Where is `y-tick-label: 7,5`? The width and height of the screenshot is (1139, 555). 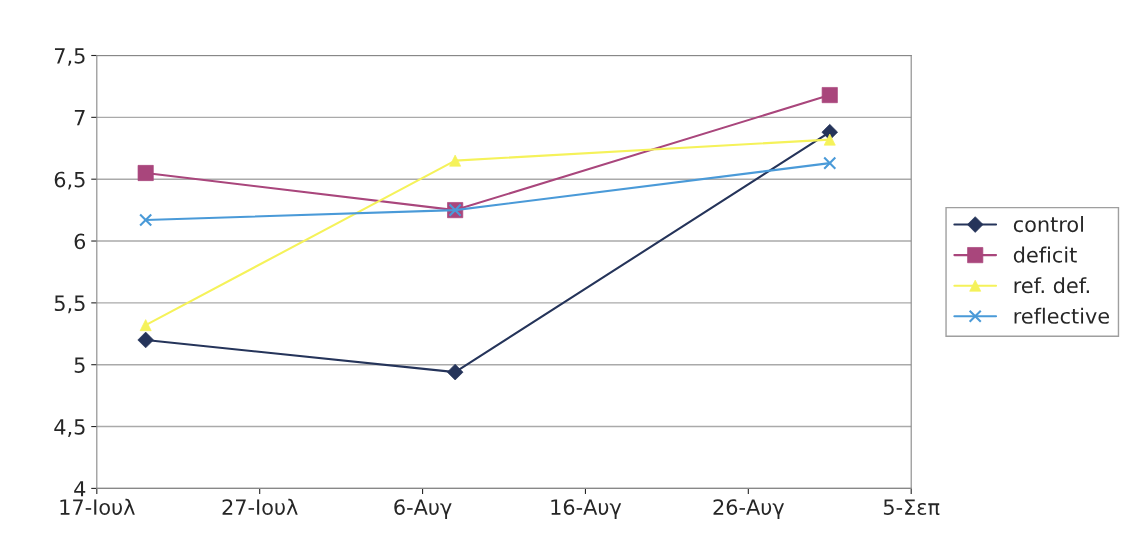
y-tick-label: 7,5 is located at coordinates (69, 57).